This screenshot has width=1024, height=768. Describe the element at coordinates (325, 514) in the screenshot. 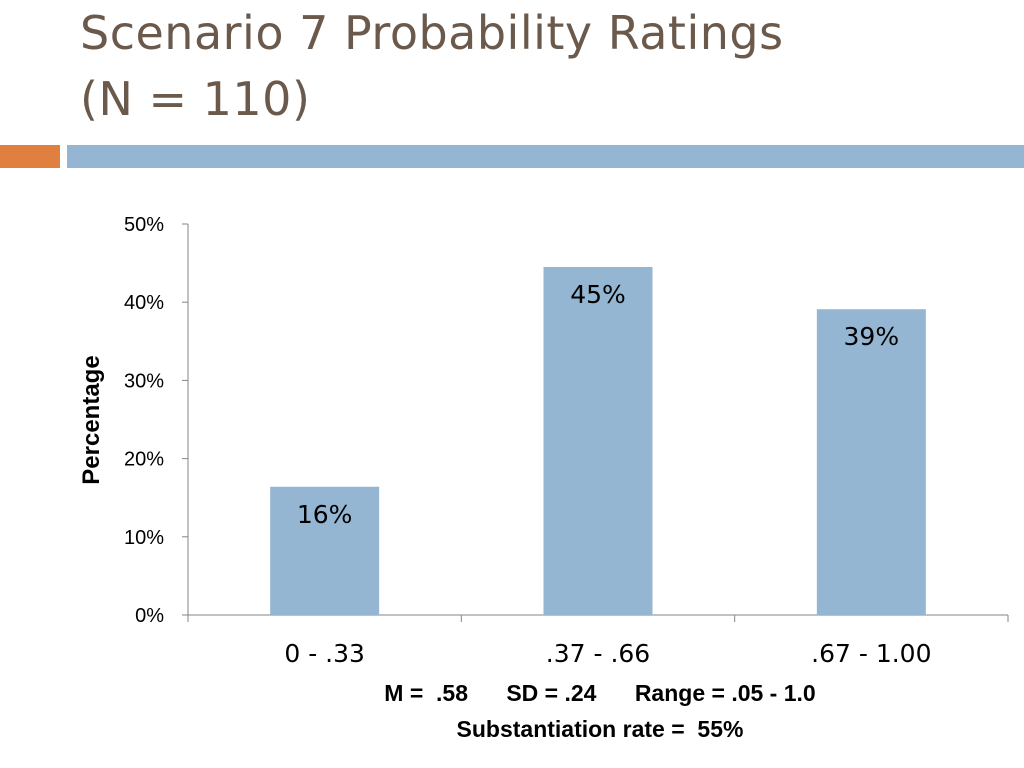

I see `bar-data-label: 16%` at that location.